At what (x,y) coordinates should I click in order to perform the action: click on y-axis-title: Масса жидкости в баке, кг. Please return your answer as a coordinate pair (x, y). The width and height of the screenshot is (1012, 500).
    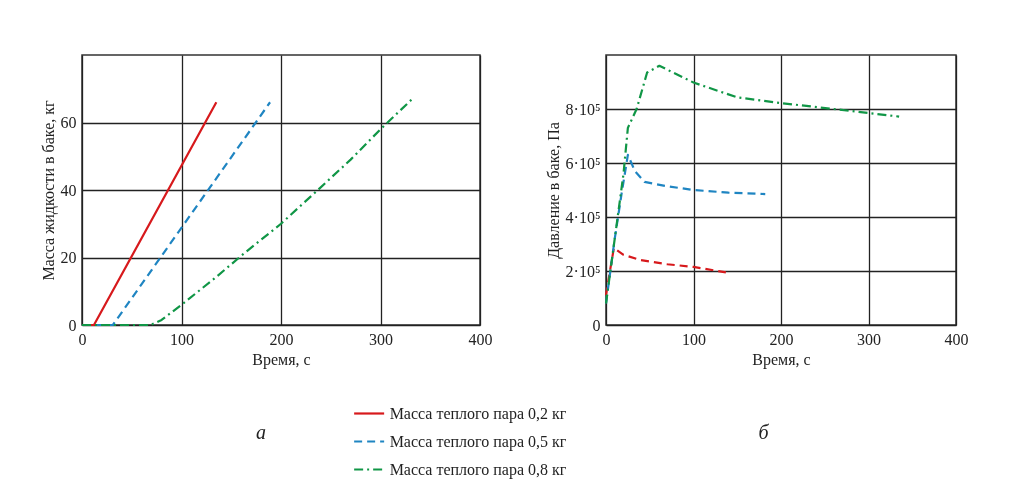
    Looking at the image, I should click on (48, 190).